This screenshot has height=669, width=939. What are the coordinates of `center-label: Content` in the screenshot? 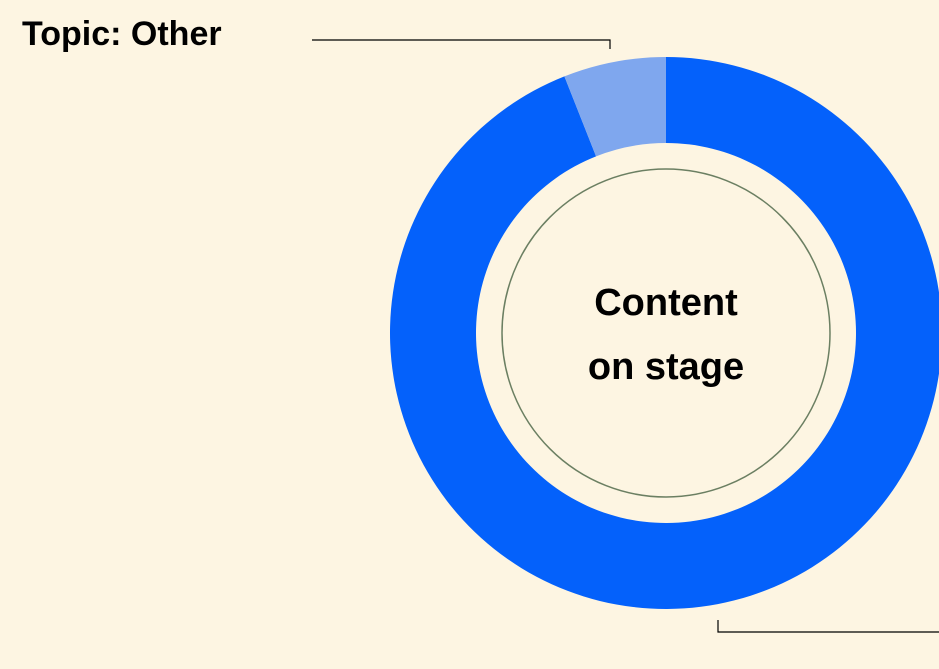 It's located at (666, 303).